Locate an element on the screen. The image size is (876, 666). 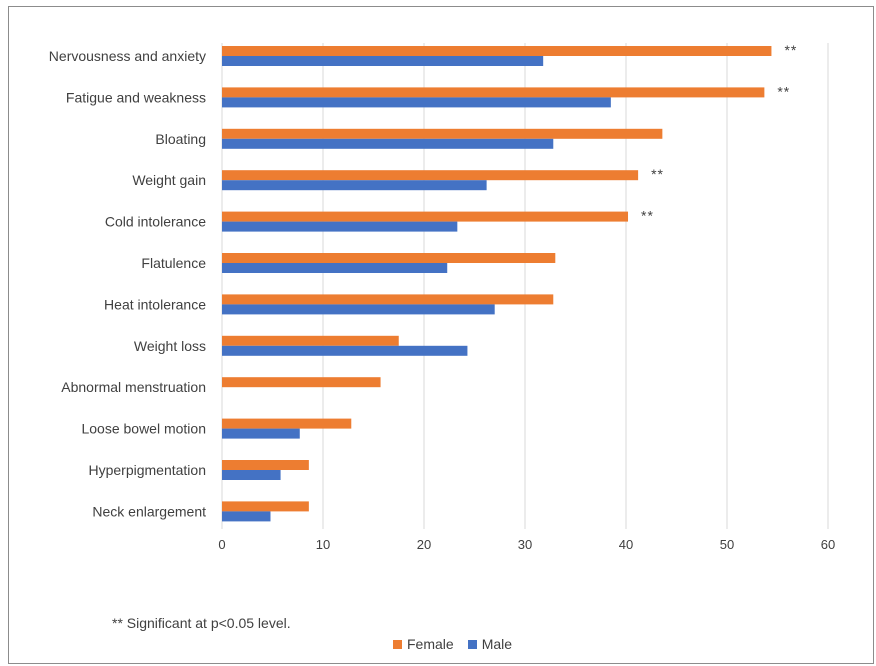
x-tick-label: 60 is located at coordinates (828, 544).